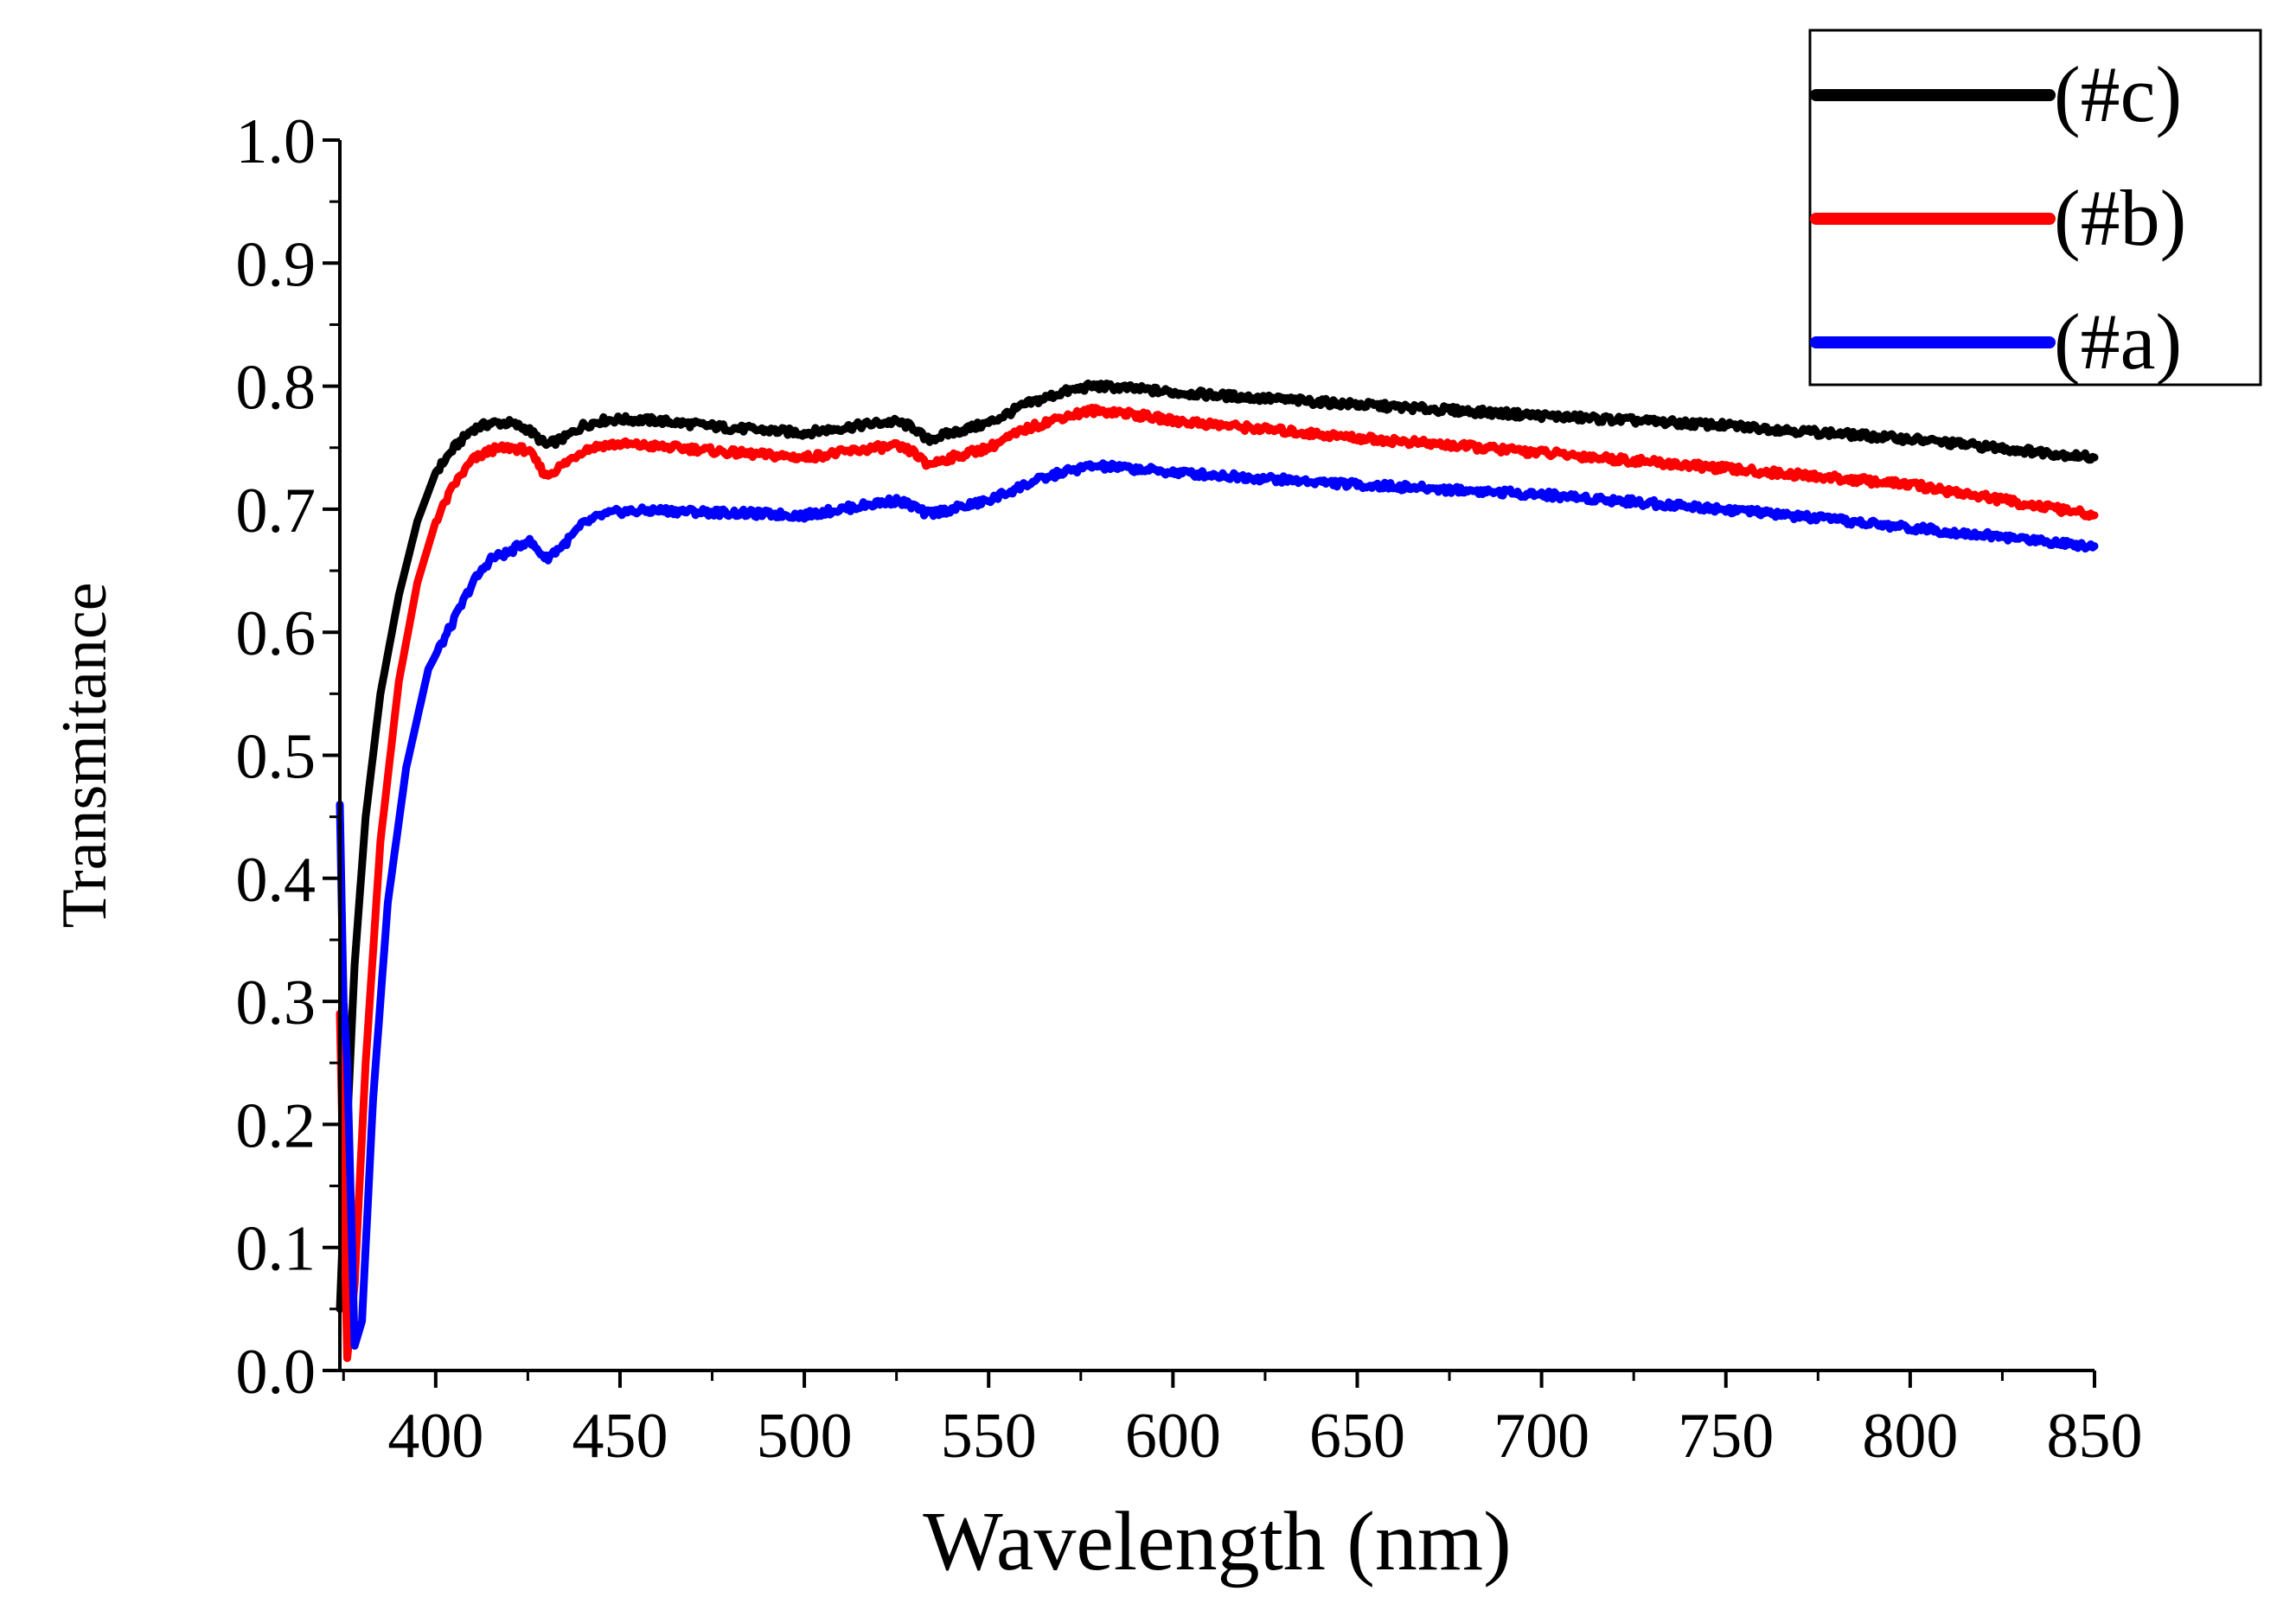 The height and width of the screenshot is (1610, 2296). I want to click on legend-label: (#a), so click(2118, 341).